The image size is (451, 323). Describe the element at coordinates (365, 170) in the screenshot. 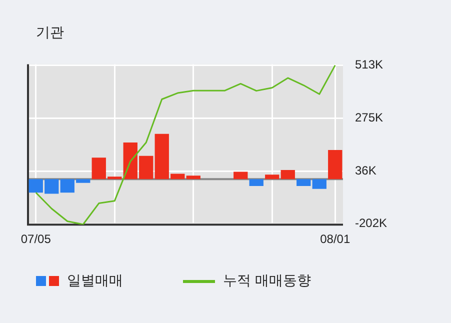

I see `y-tick-label: 36K` at that location.